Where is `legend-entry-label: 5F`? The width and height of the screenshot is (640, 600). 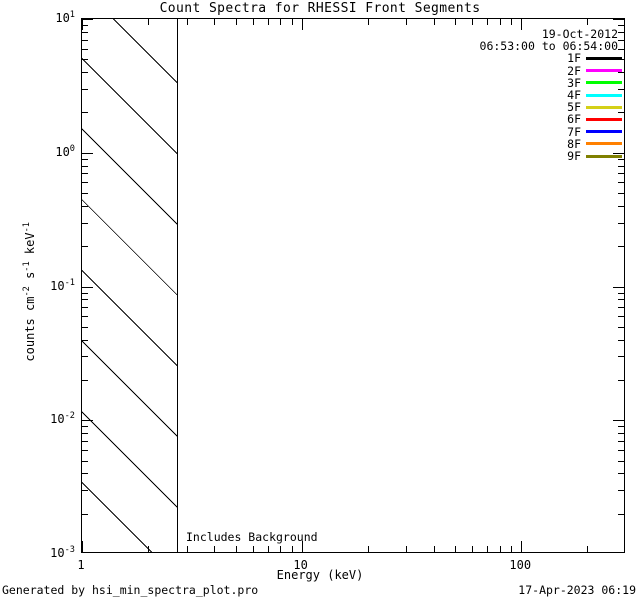 legend-entry-label: 5F is located at coordinates (574, 107).